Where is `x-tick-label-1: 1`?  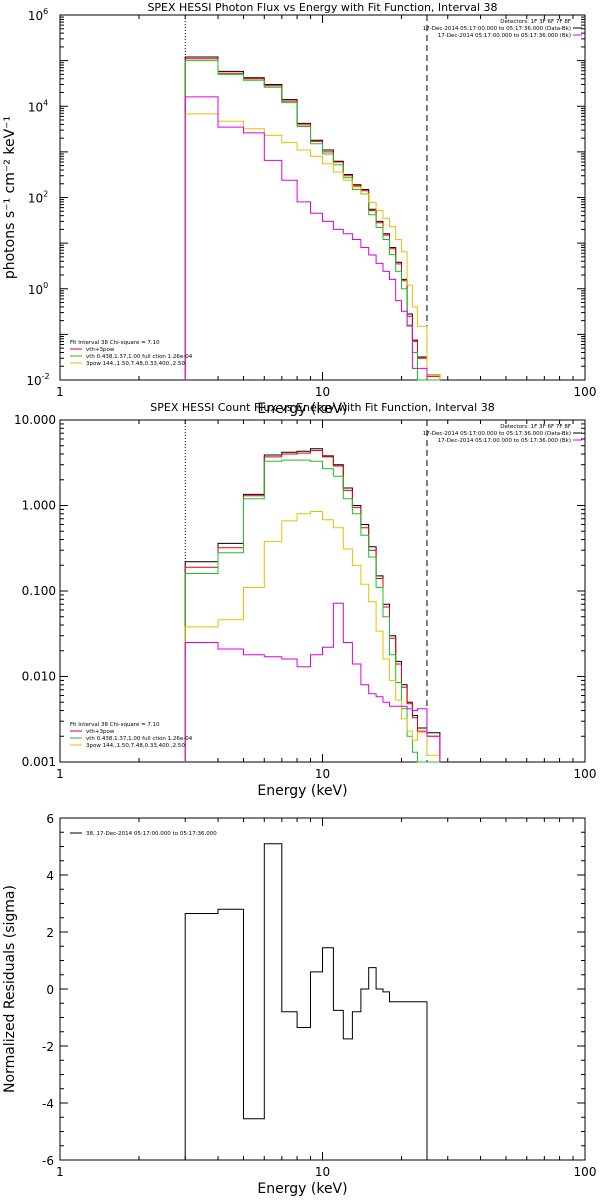 x-tick-label-1: 1 is located at coordinates (60, 774).